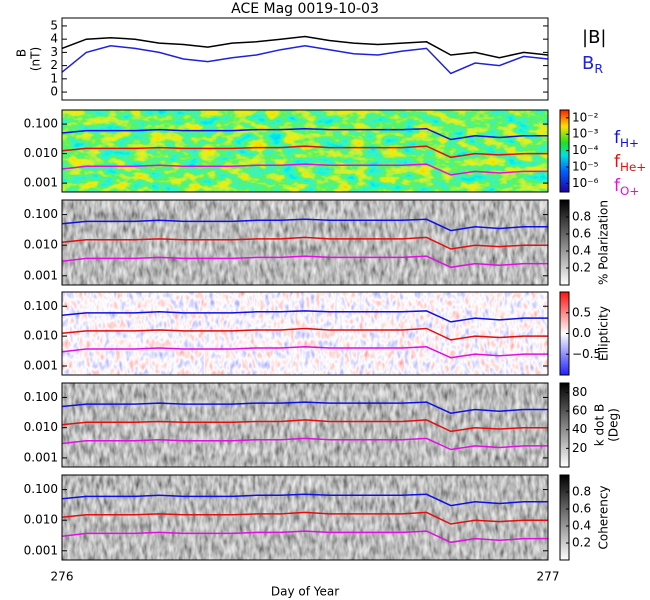 The image size is (650, 600). What do you see at coordinates (585, 117) in the screenshot?
I see `colorbar-tick-label: 10⁻²` at bounding box center [585, 117].